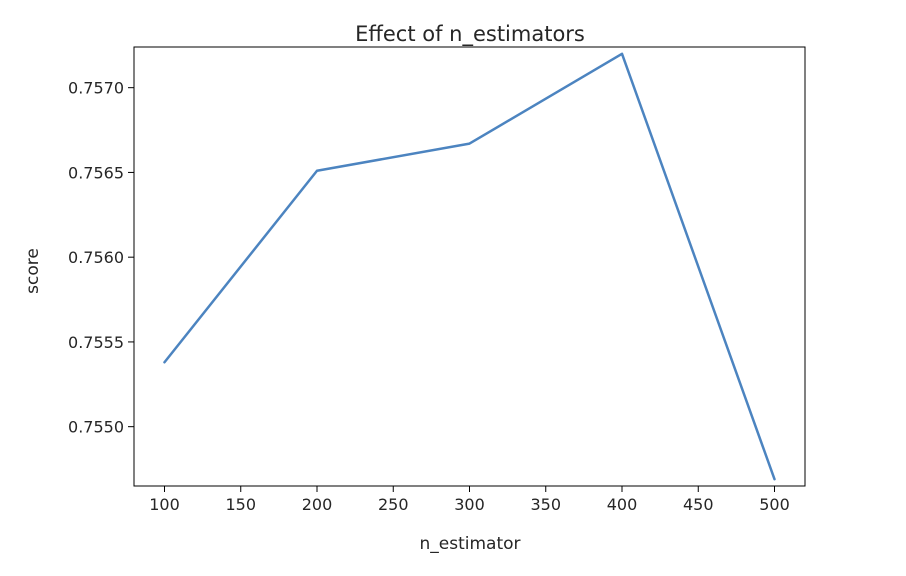  Describe the element at coordinates (96, 257) in the screenshot. I see `y-tick-label: 0.7560` at that location.